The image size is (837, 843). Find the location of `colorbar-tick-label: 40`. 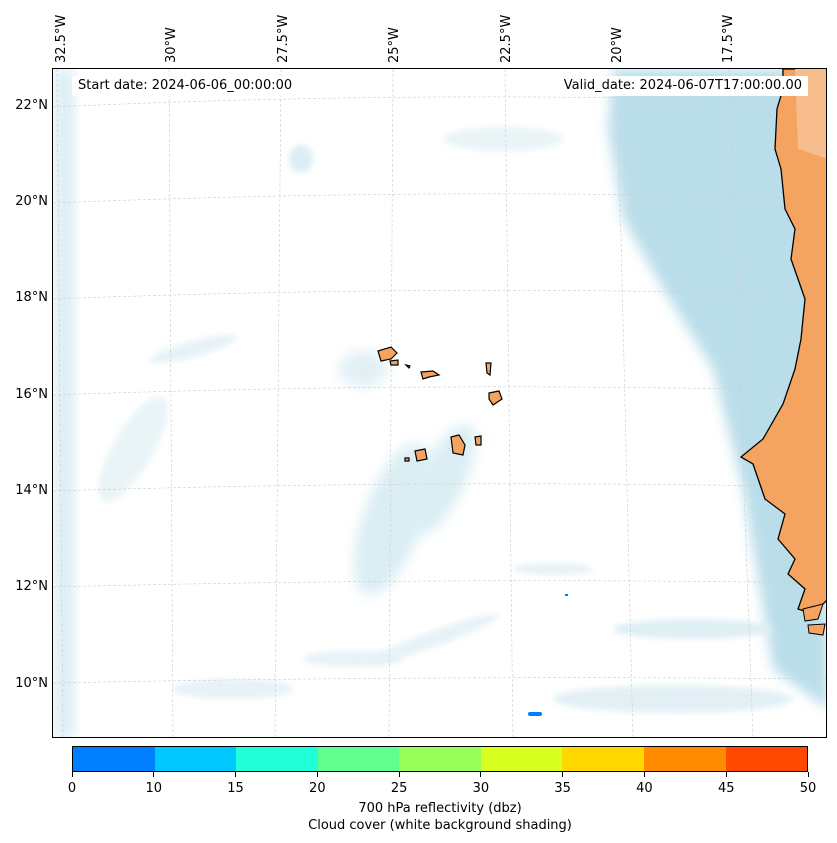

colorbar-tick-label: 40 is located at coordinates (644, 788).